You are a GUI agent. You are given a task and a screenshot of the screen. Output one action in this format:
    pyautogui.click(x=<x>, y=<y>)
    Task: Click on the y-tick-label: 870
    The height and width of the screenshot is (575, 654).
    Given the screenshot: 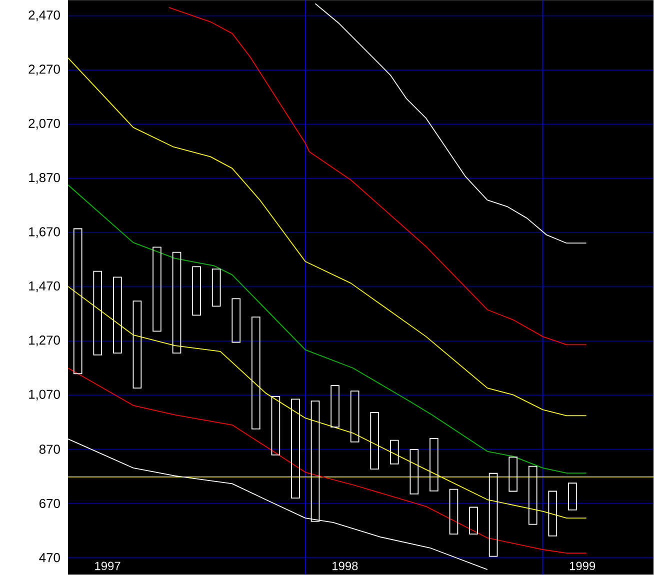 What is the action you would take?
    pyautogui.click(x=49, y=449)
    